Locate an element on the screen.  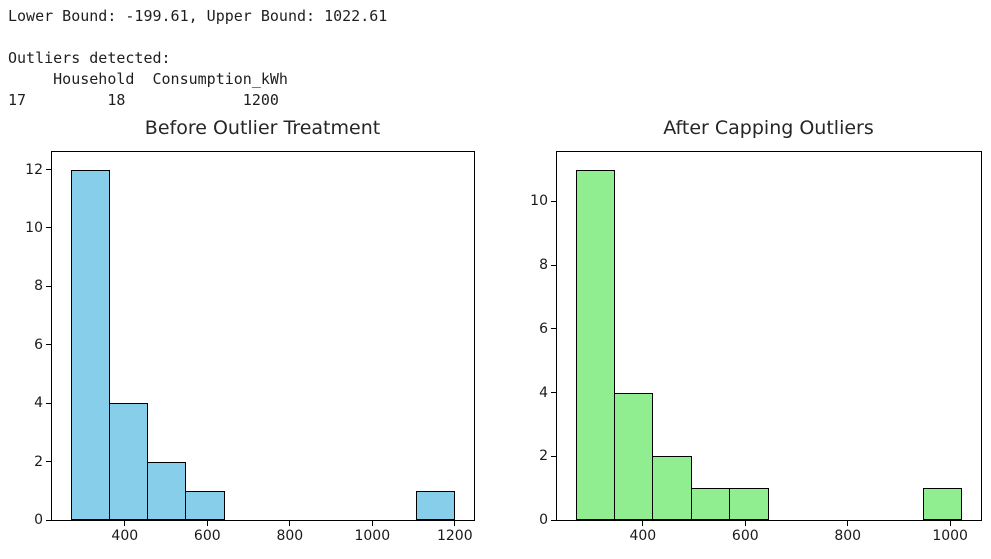
y-tick-label: 12 is located at coordinates (34, 169).